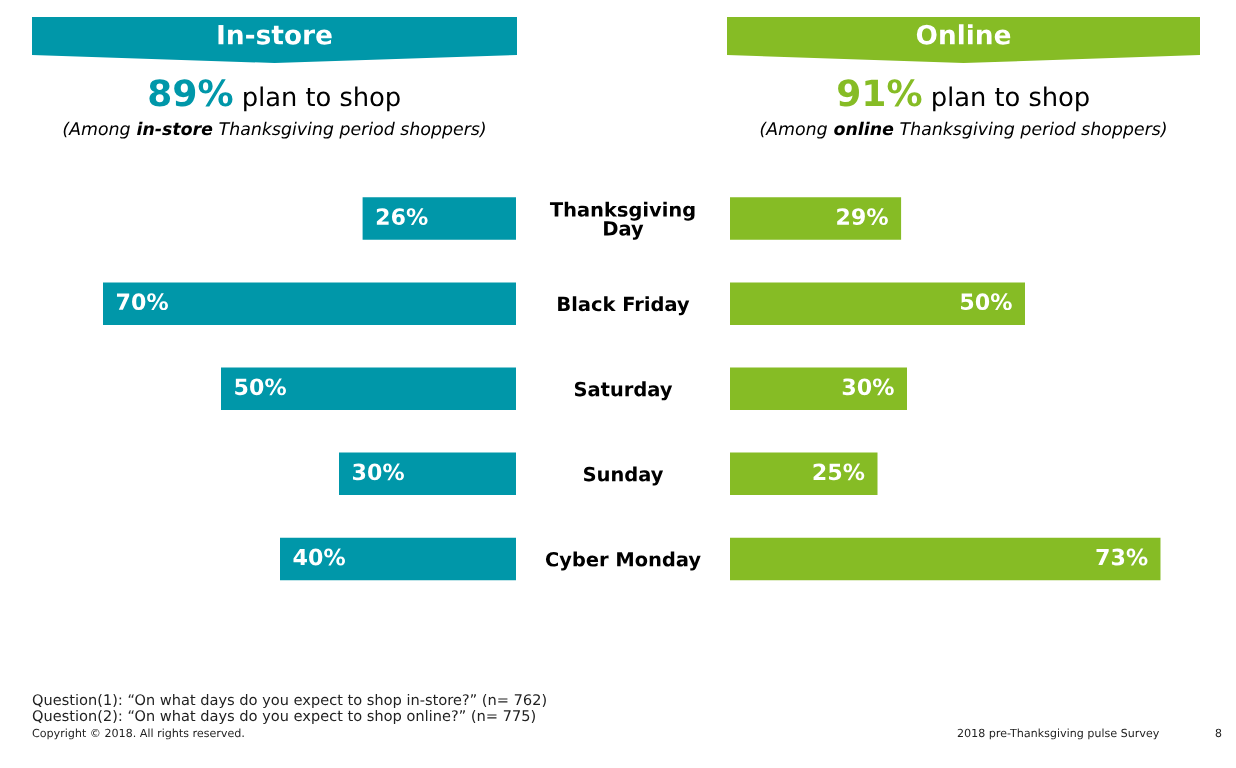 This screenshot has width=1236, height=768. What do you see at coordinates (275, 35) in the screenshot?
I see `chart-title: In-store` at bounding box center [275, 35].